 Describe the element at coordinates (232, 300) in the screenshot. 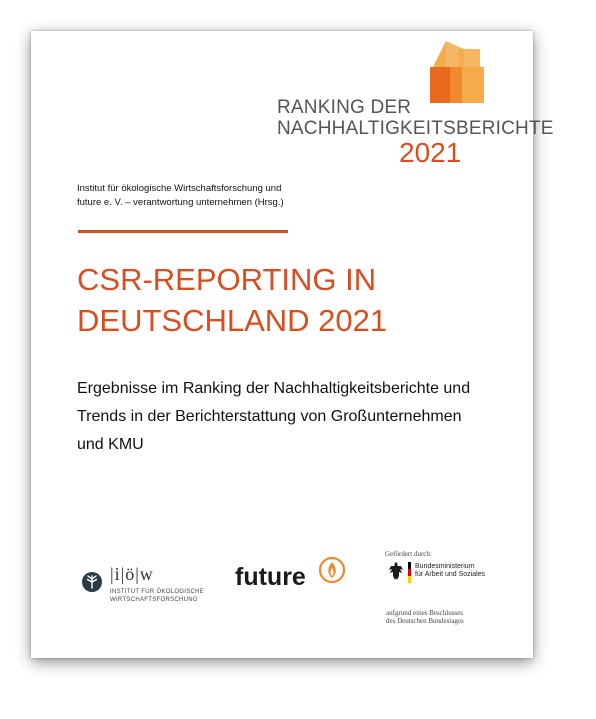

I see `main-title: CSR-REPORTING IN DEUTSCHLAND 2021` at that location.